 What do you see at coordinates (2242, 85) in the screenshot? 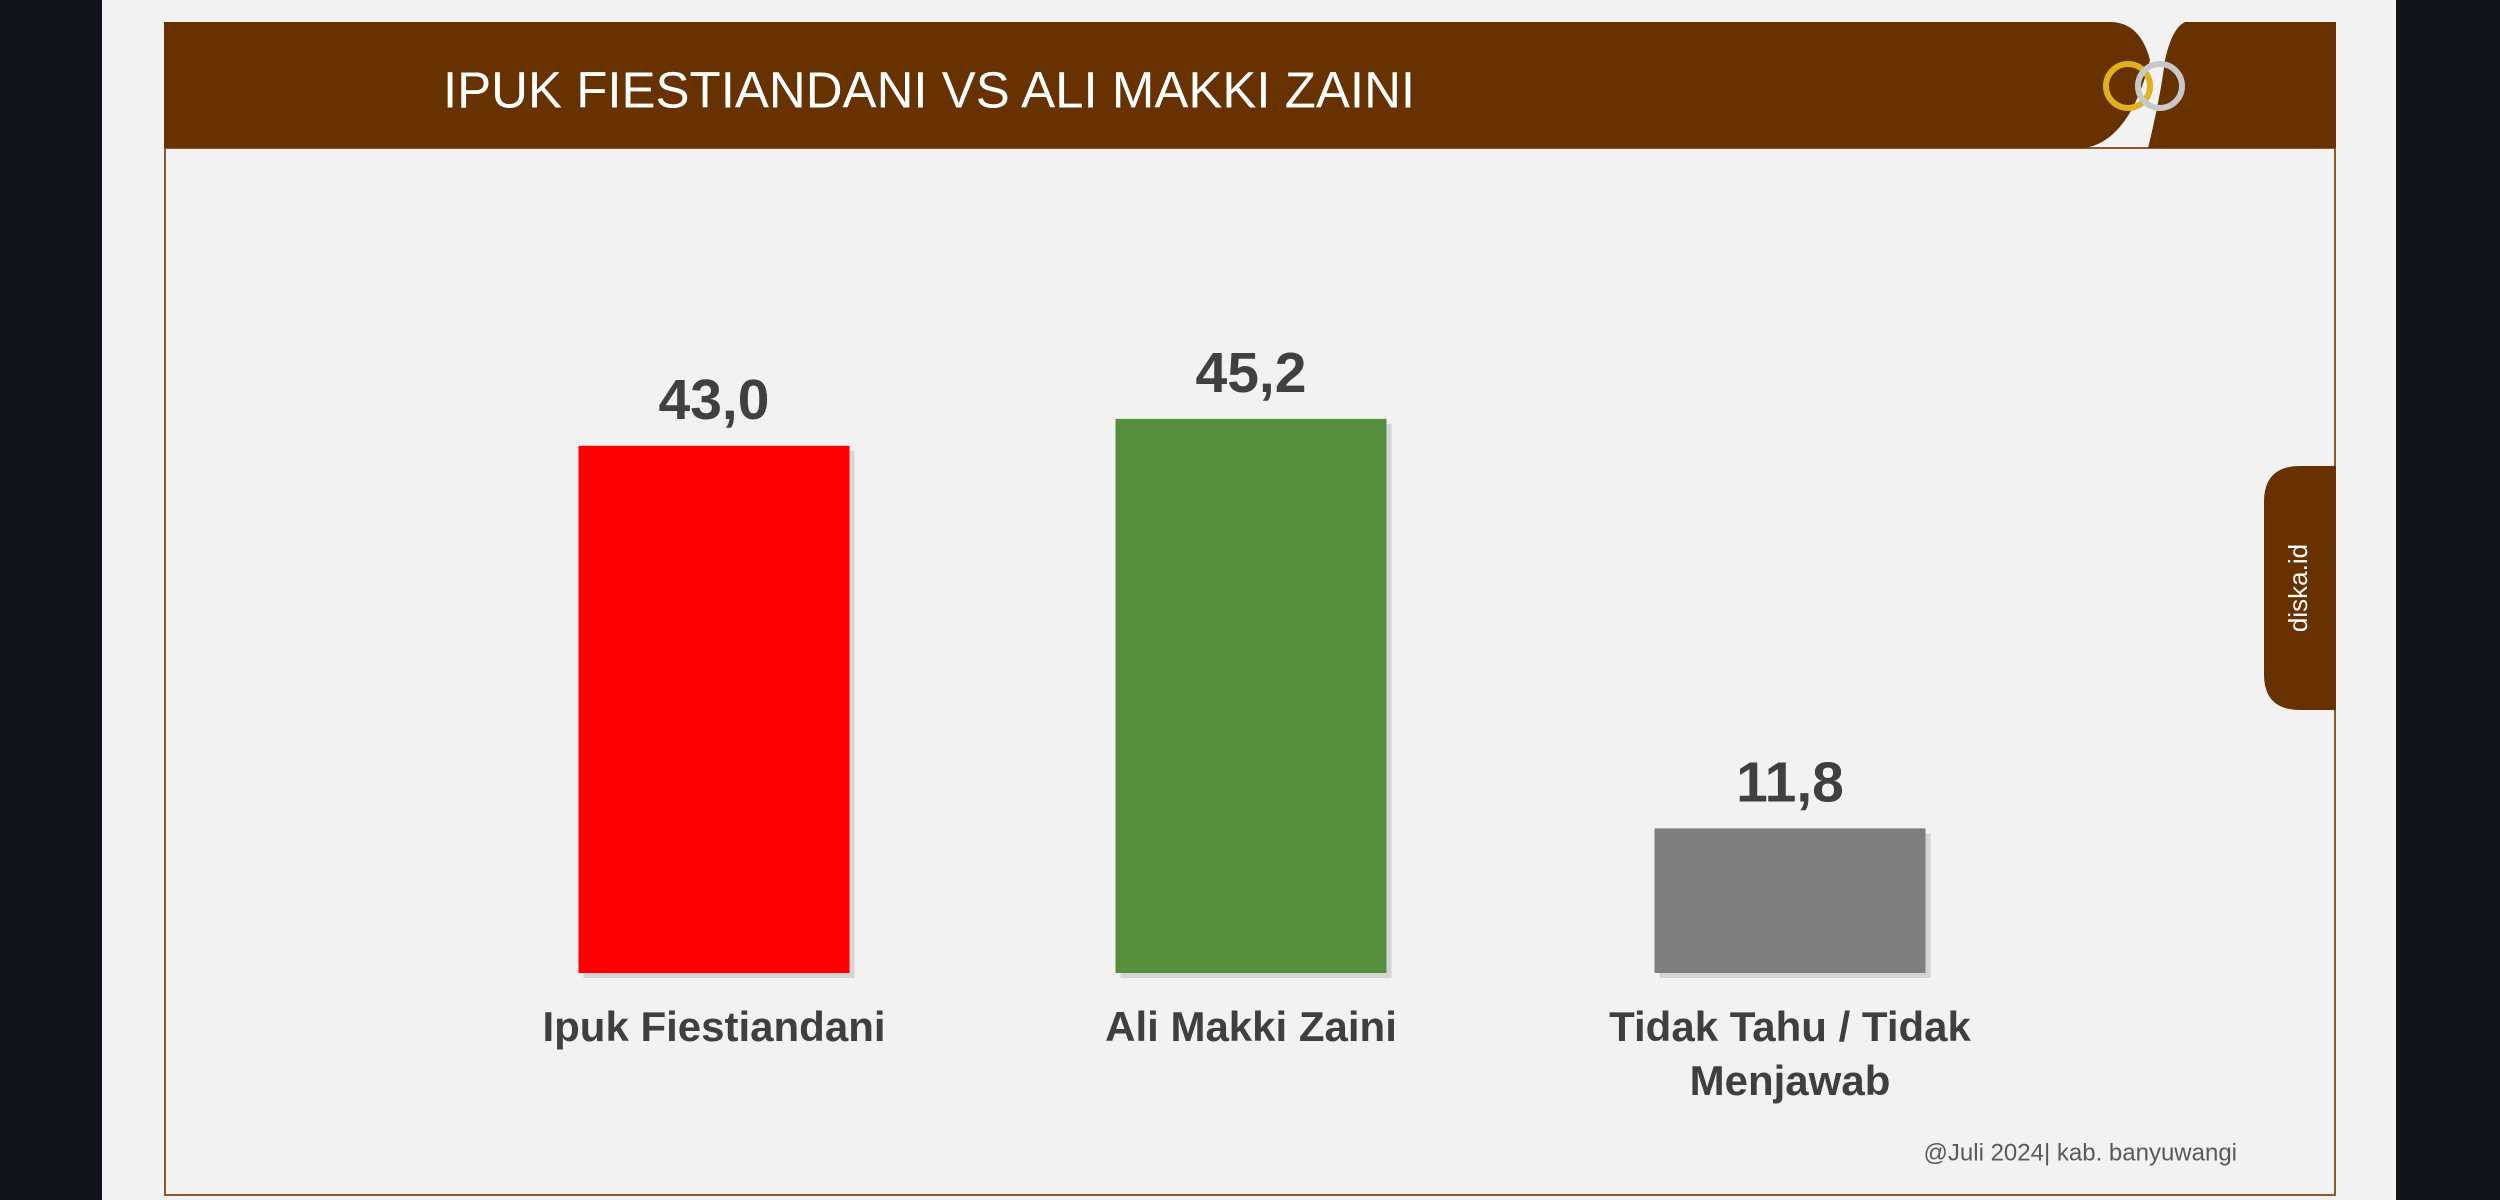
I see `header-corner` at bounding box center [2242, 85].